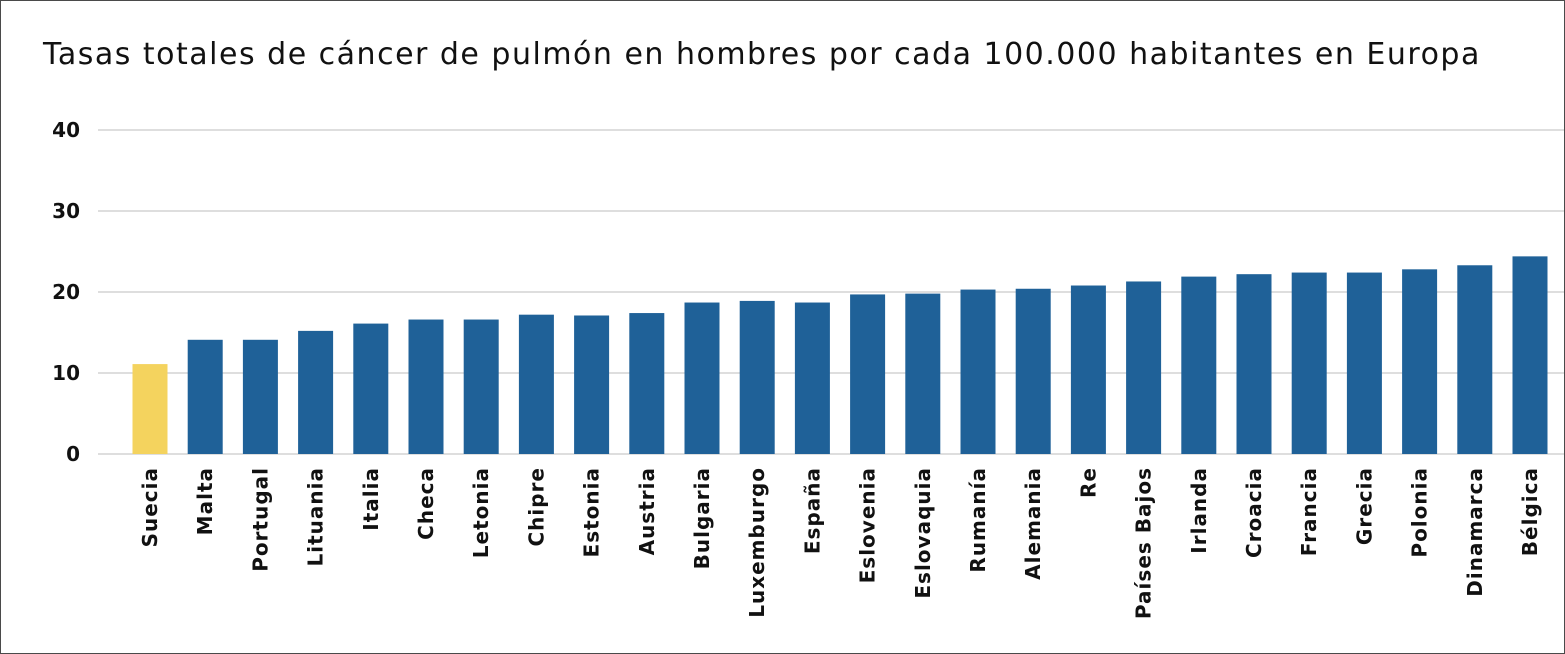  What do you see at coordinates (978, 520) in the screenshot?
I see `category-label: Rumanía` at bounding box center [978, 520].